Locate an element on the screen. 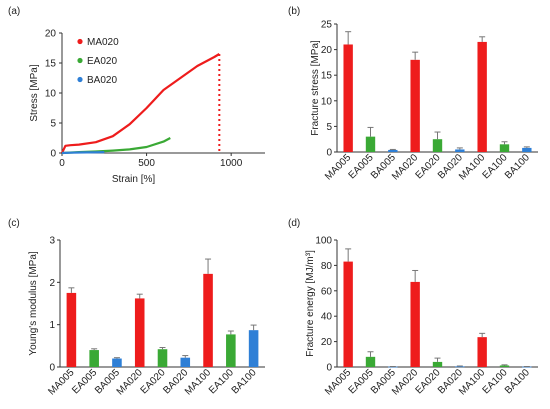 The image size is (550, 409). x-tick-label: 500 is located at coordinates (146, 163).